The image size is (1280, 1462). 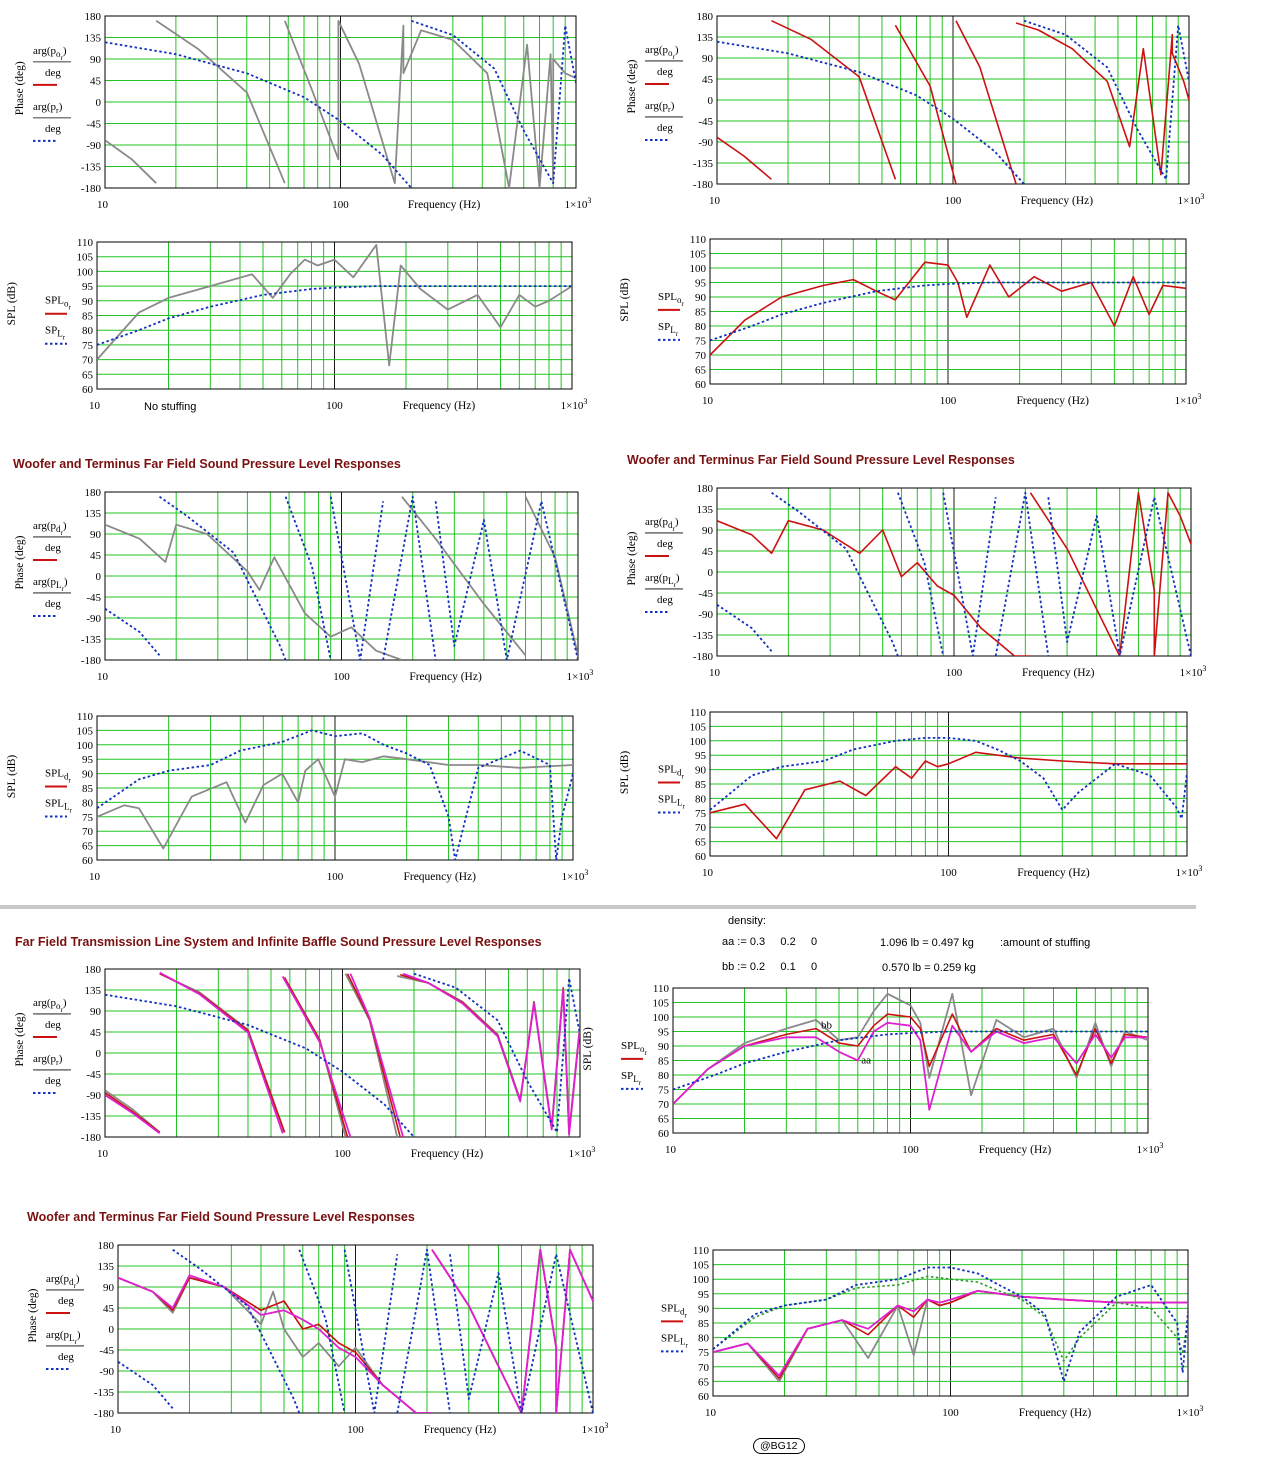 What do you see at coordinates (705, 143) in the screenshot?
I see `y-tick-label: -90` at bounding box center [705, 143].